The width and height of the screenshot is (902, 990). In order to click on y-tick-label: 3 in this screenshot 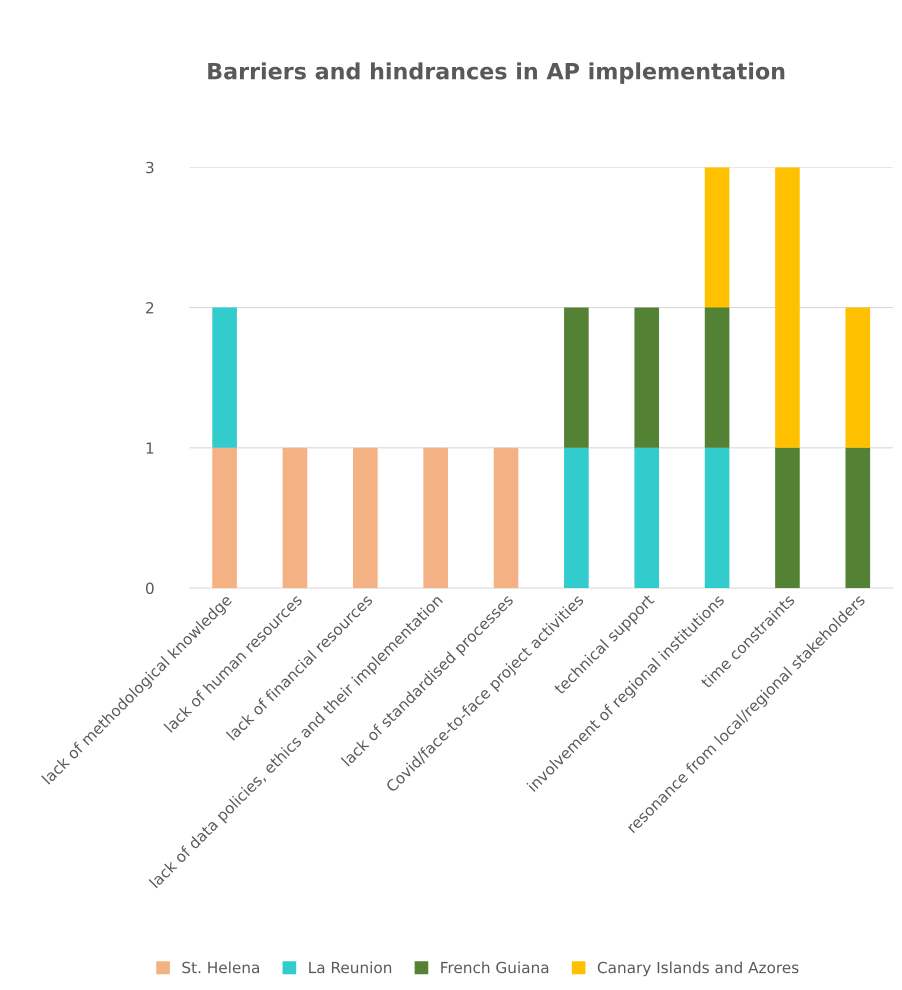, I will do `click(150, 168)`.